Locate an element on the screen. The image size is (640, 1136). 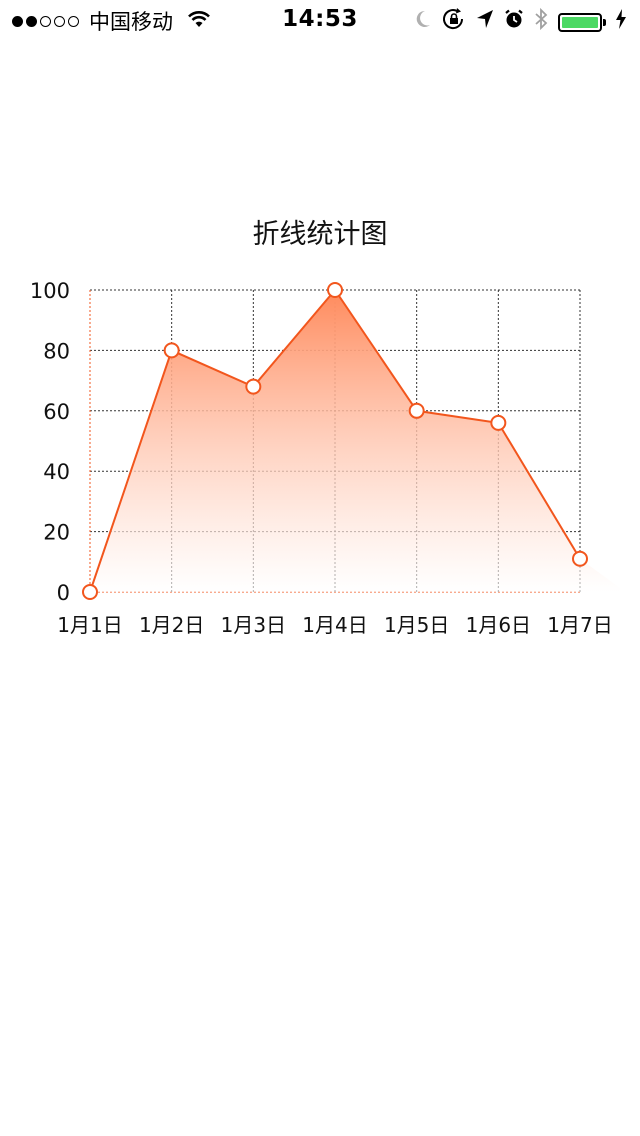
x-tick-label: 1月7日 is located at coordinates (579, 625).